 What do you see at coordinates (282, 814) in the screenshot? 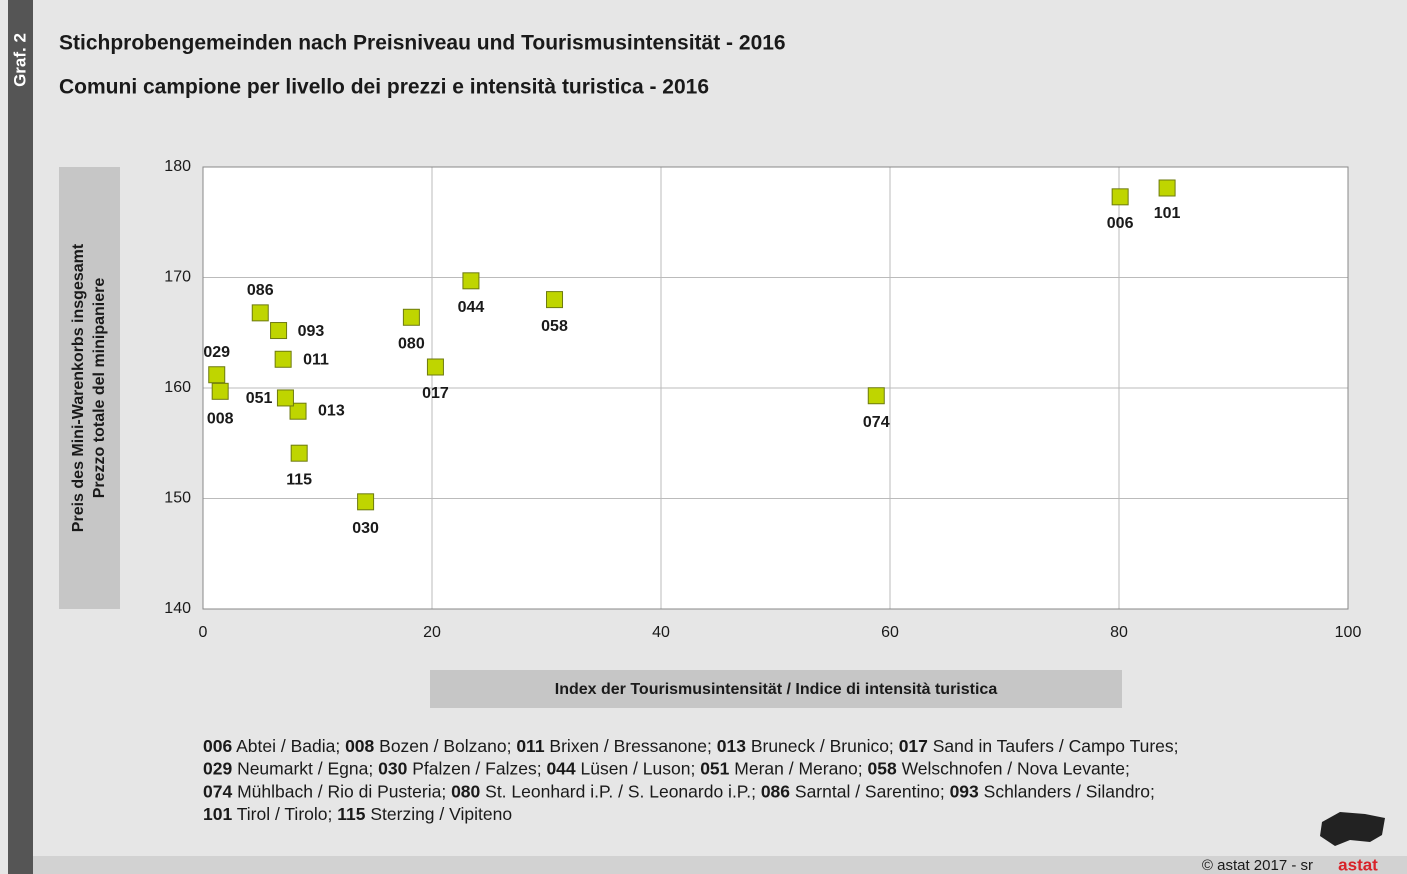
I see `legend-name: Tirol / Tirolo;` at bounding box center [282, 814].